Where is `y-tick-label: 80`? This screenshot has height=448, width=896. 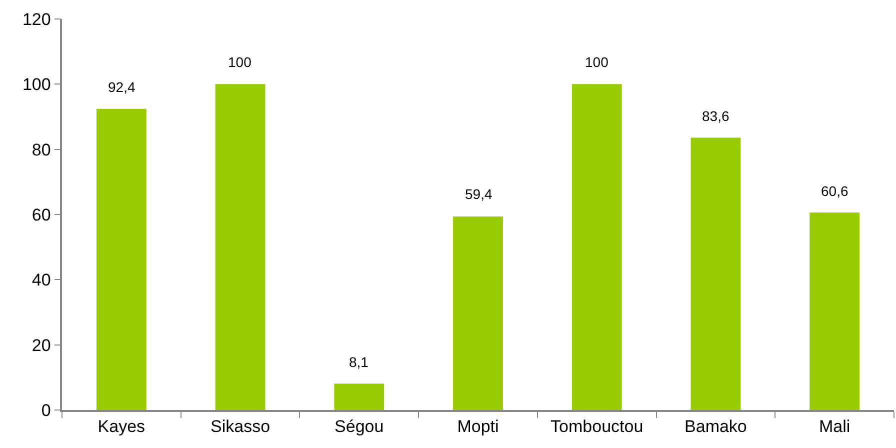 y-tick-label: 80 is located at coordinates (41, 150).